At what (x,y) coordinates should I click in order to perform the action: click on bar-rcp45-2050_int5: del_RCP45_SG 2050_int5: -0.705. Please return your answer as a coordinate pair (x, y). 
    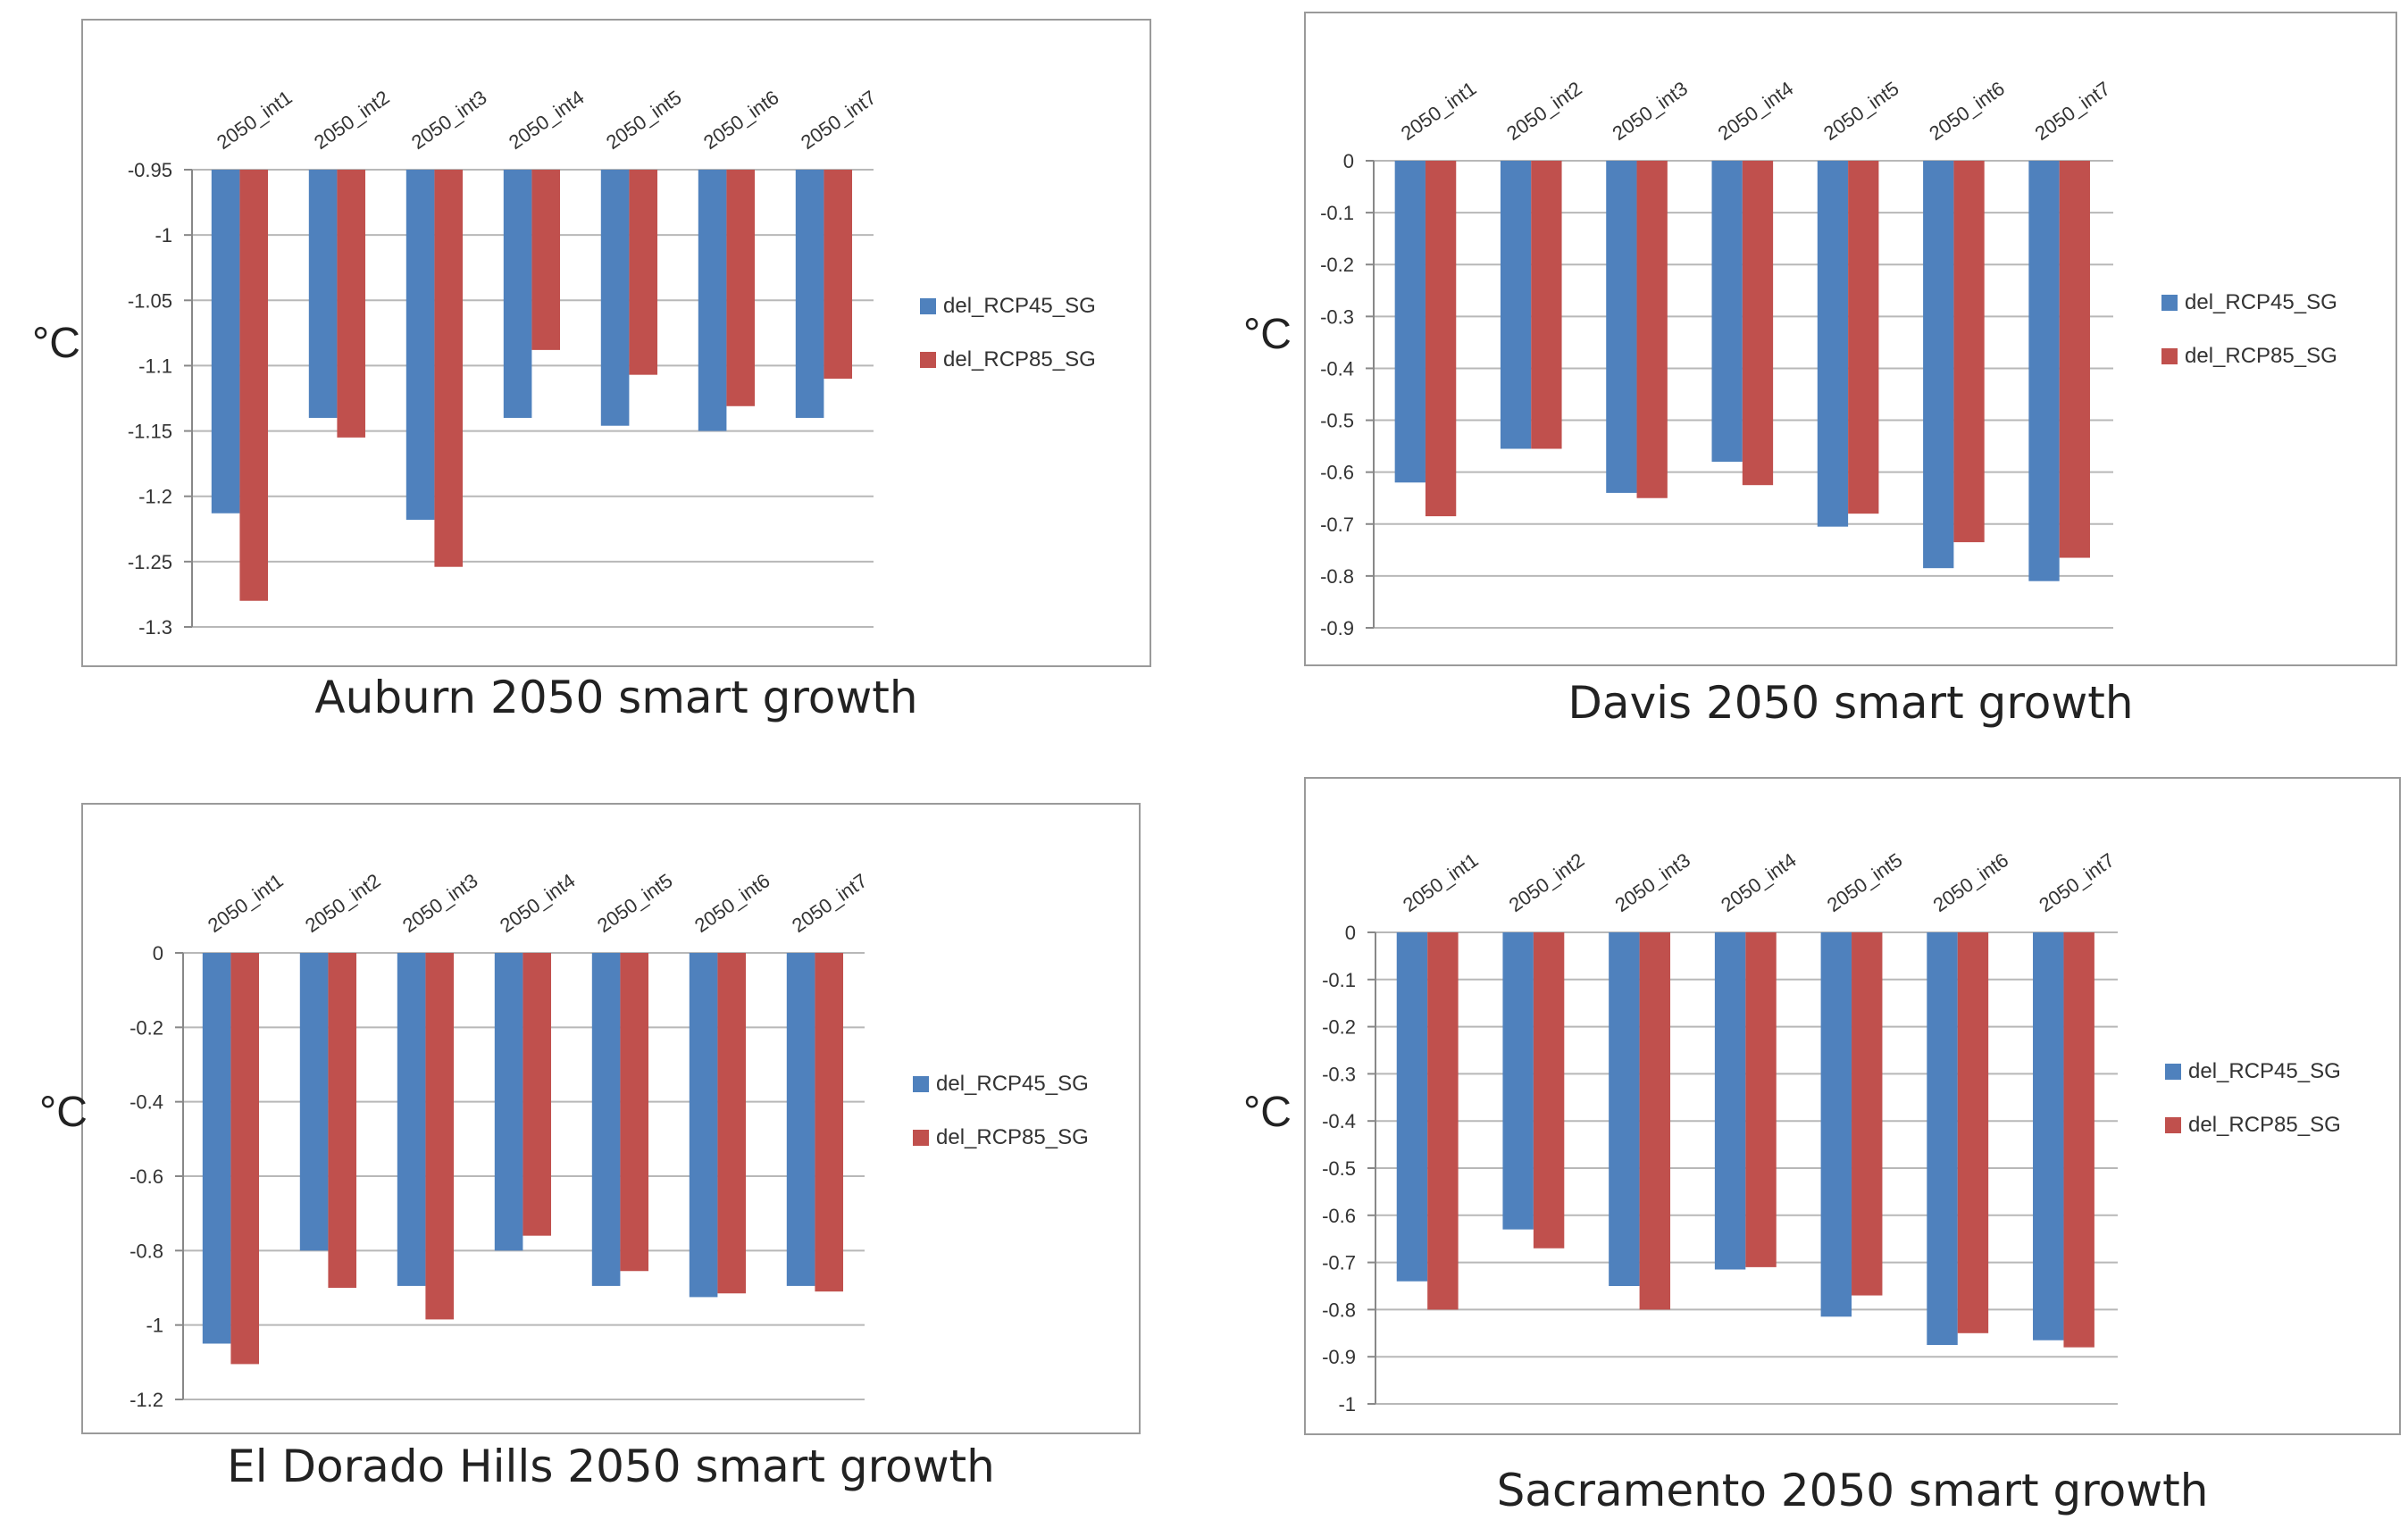
    Looking at the image, I should click on (1833, 344).